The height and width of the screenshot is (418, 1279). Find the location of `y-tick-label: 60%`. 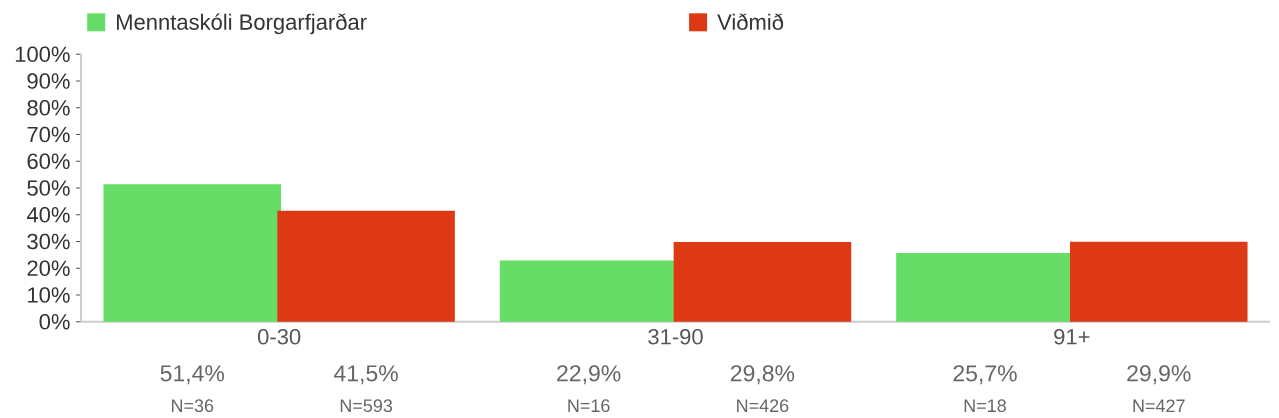

y-tick-label: 60% is located at coordinates (48, 161).